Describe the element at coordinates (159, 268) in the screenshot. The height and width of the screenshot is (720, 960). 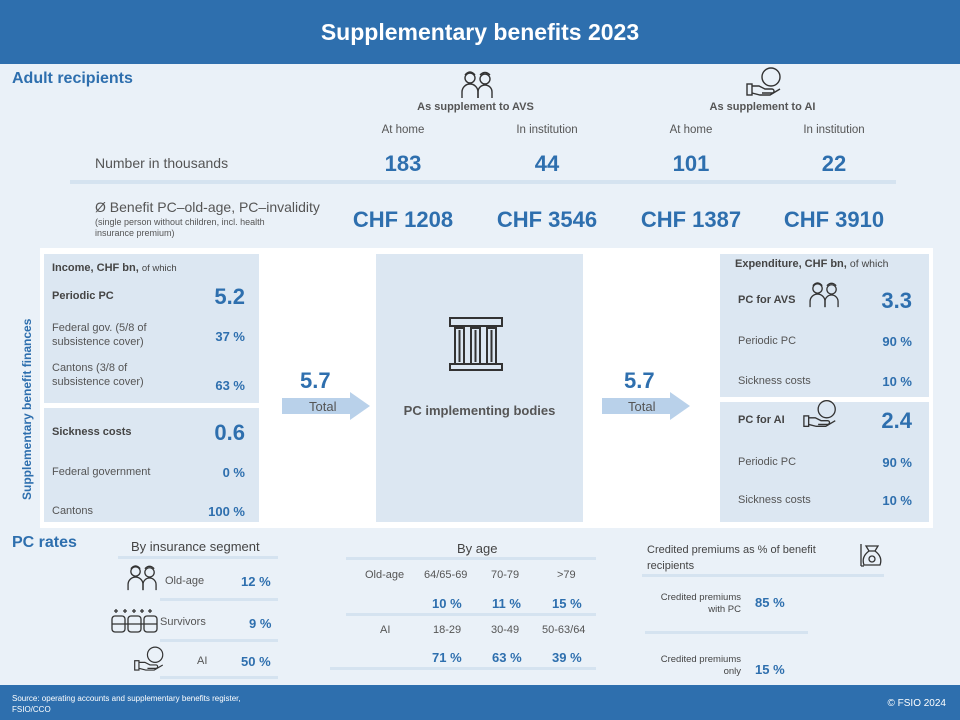
I see `income-title-suffix: of which` at that location.